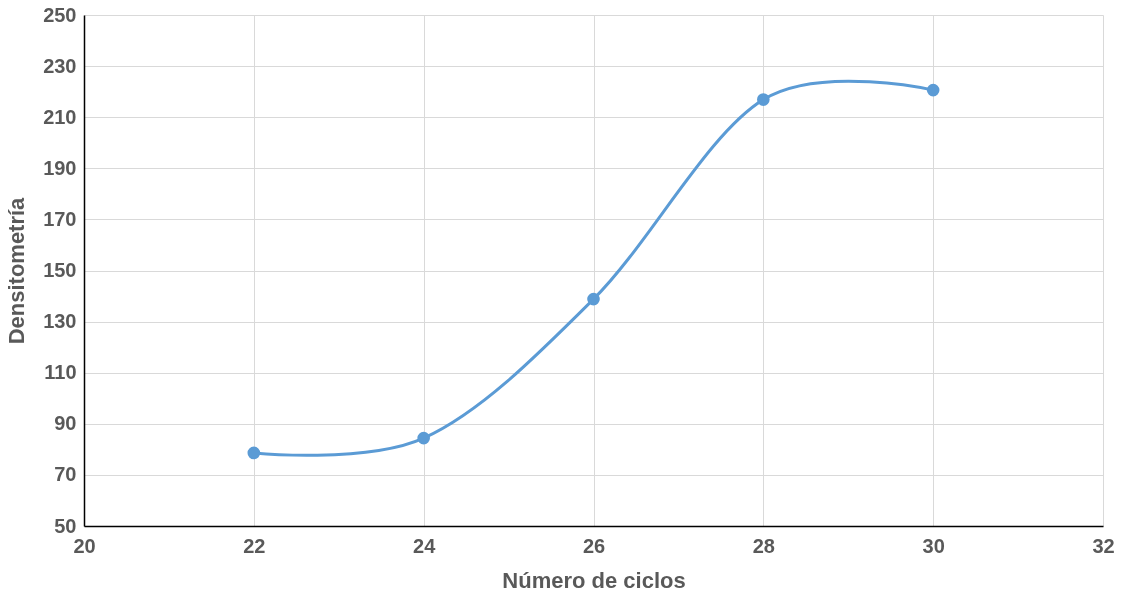  What do you see at coordinates (60, 372) in the screenshot?
I see `y-tick-label: 110` at bounding box center [60, 372].